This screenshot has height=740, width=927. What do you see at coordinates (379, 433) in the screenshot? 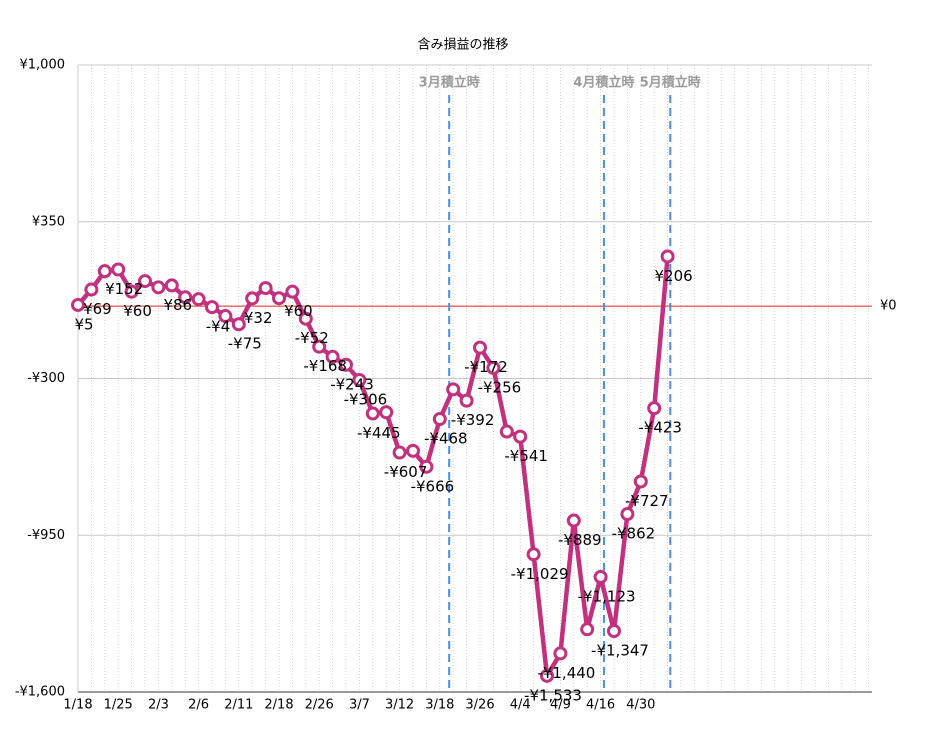
I see `data-label: -¥445` at bounding box center [379, 433].